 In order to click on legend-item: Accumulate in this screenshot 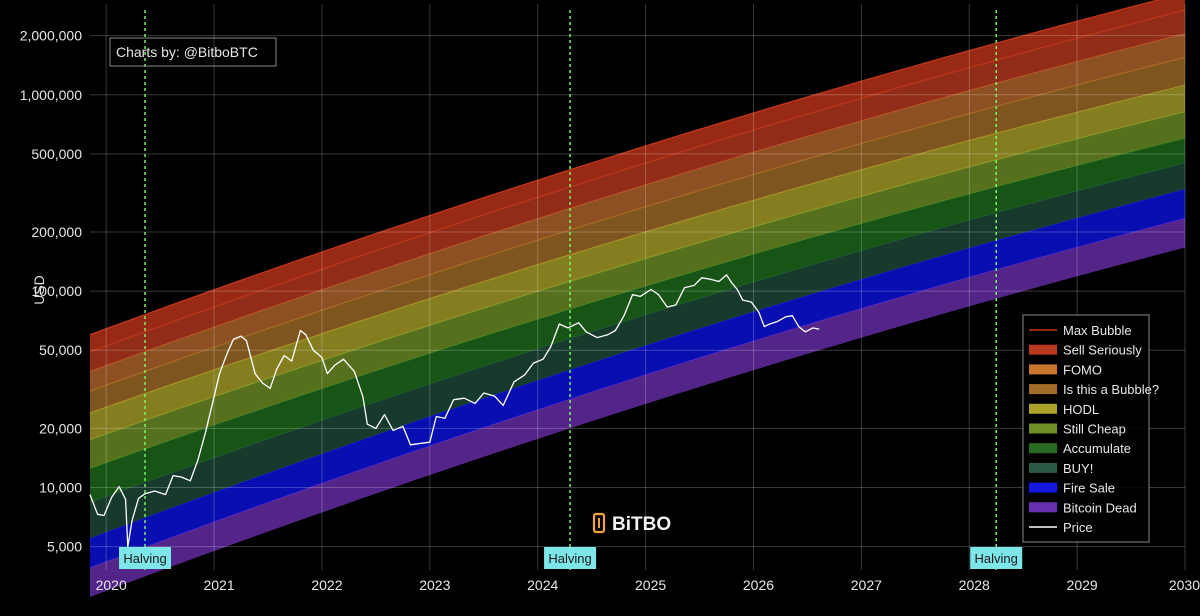, I will do `click(1080, 448)`.